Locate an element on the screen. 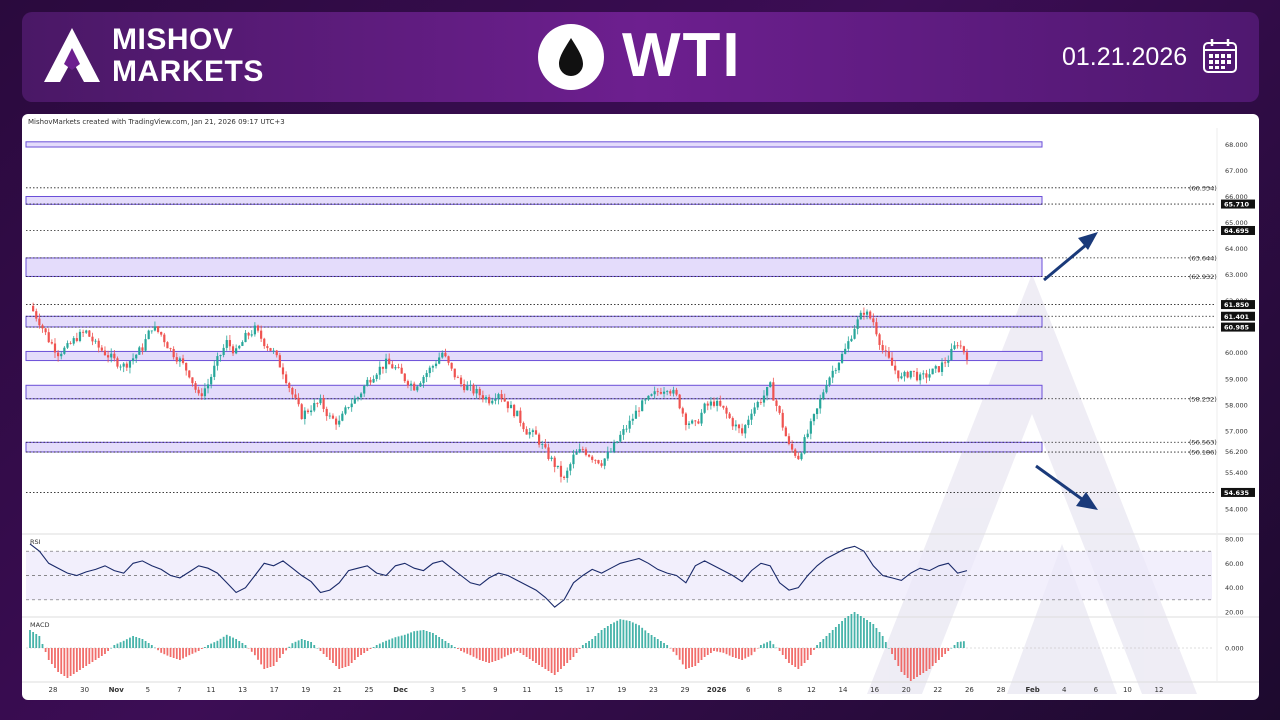 The image size is (1280, 720). arrow-up-icon is located at coordinates (1088, 241).